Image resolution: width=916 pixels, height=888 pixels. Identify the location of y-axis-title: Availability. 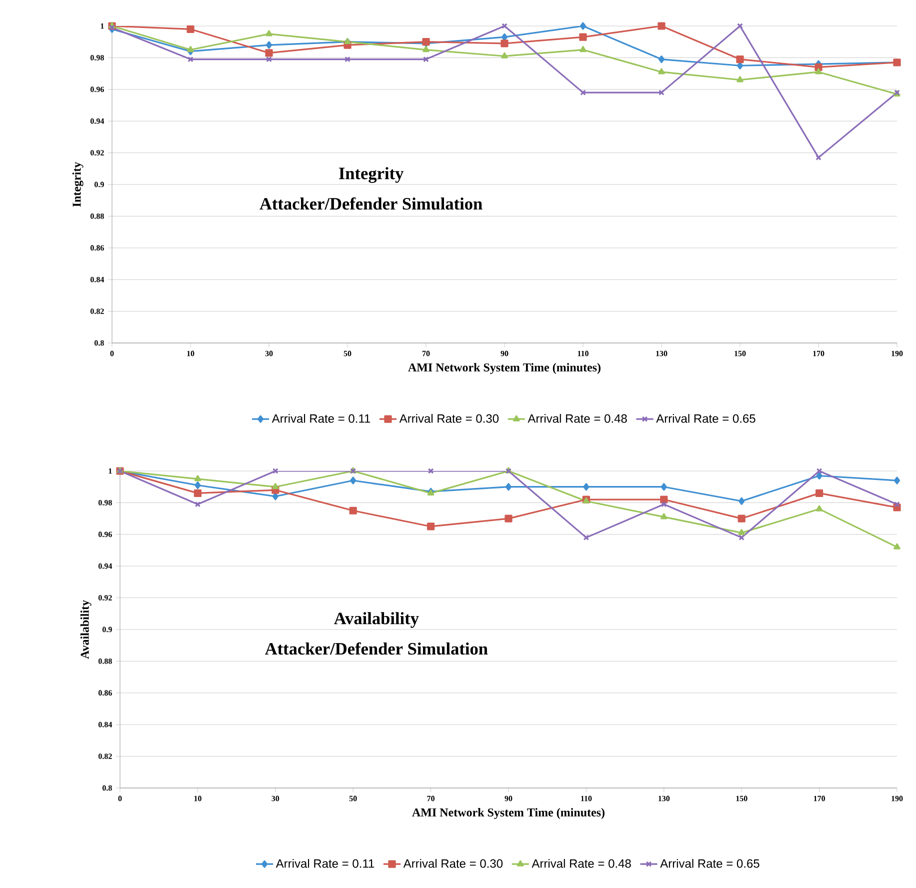
(86, 629).